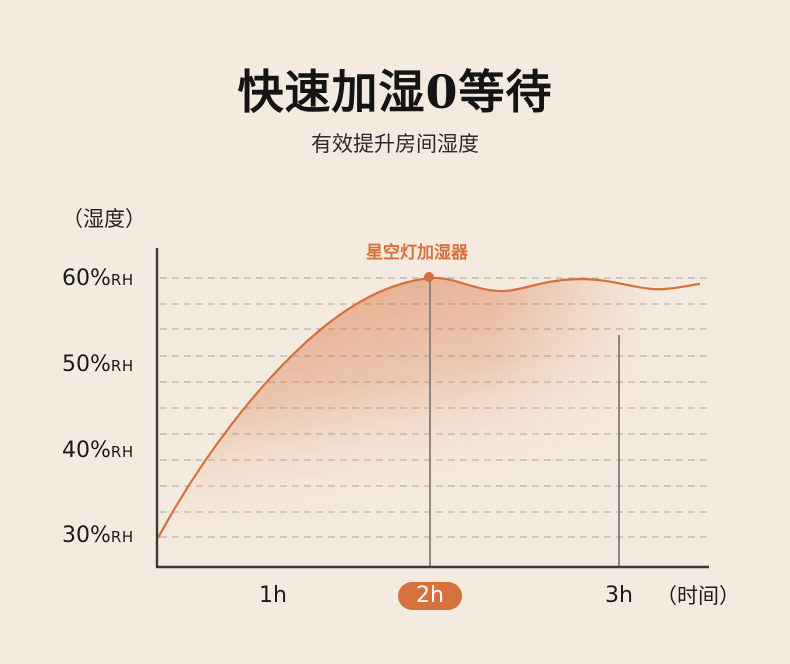  I want to click on y-tick-50: 50%RH, so click(98, 364).